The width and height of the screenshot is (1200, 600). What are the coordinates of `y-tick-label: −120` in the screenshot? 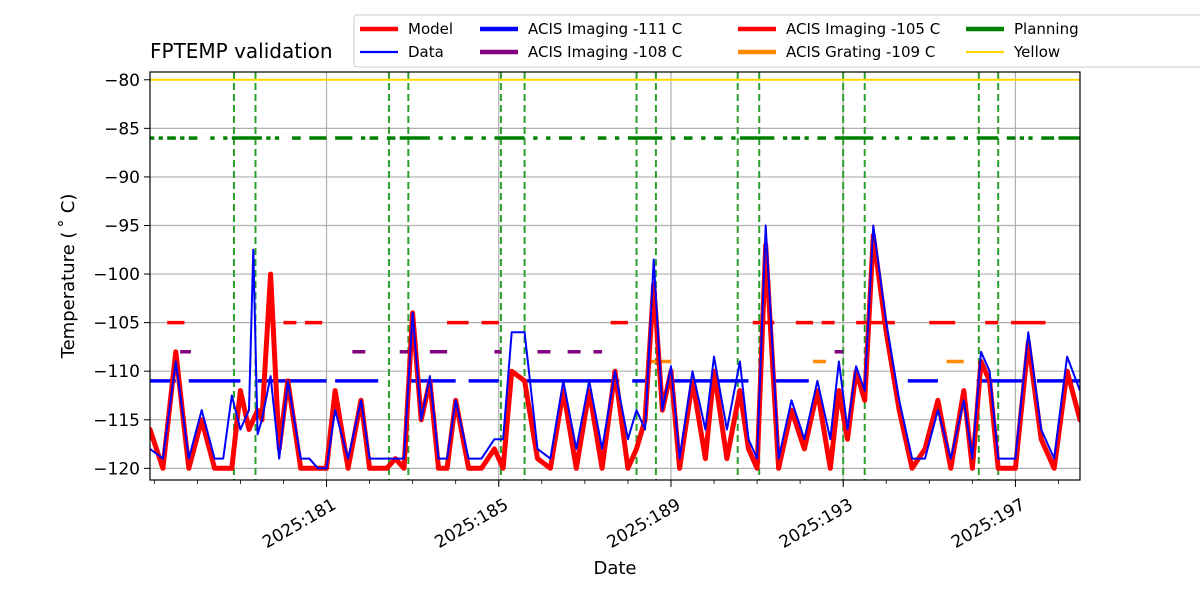 It's located at (116, 469).